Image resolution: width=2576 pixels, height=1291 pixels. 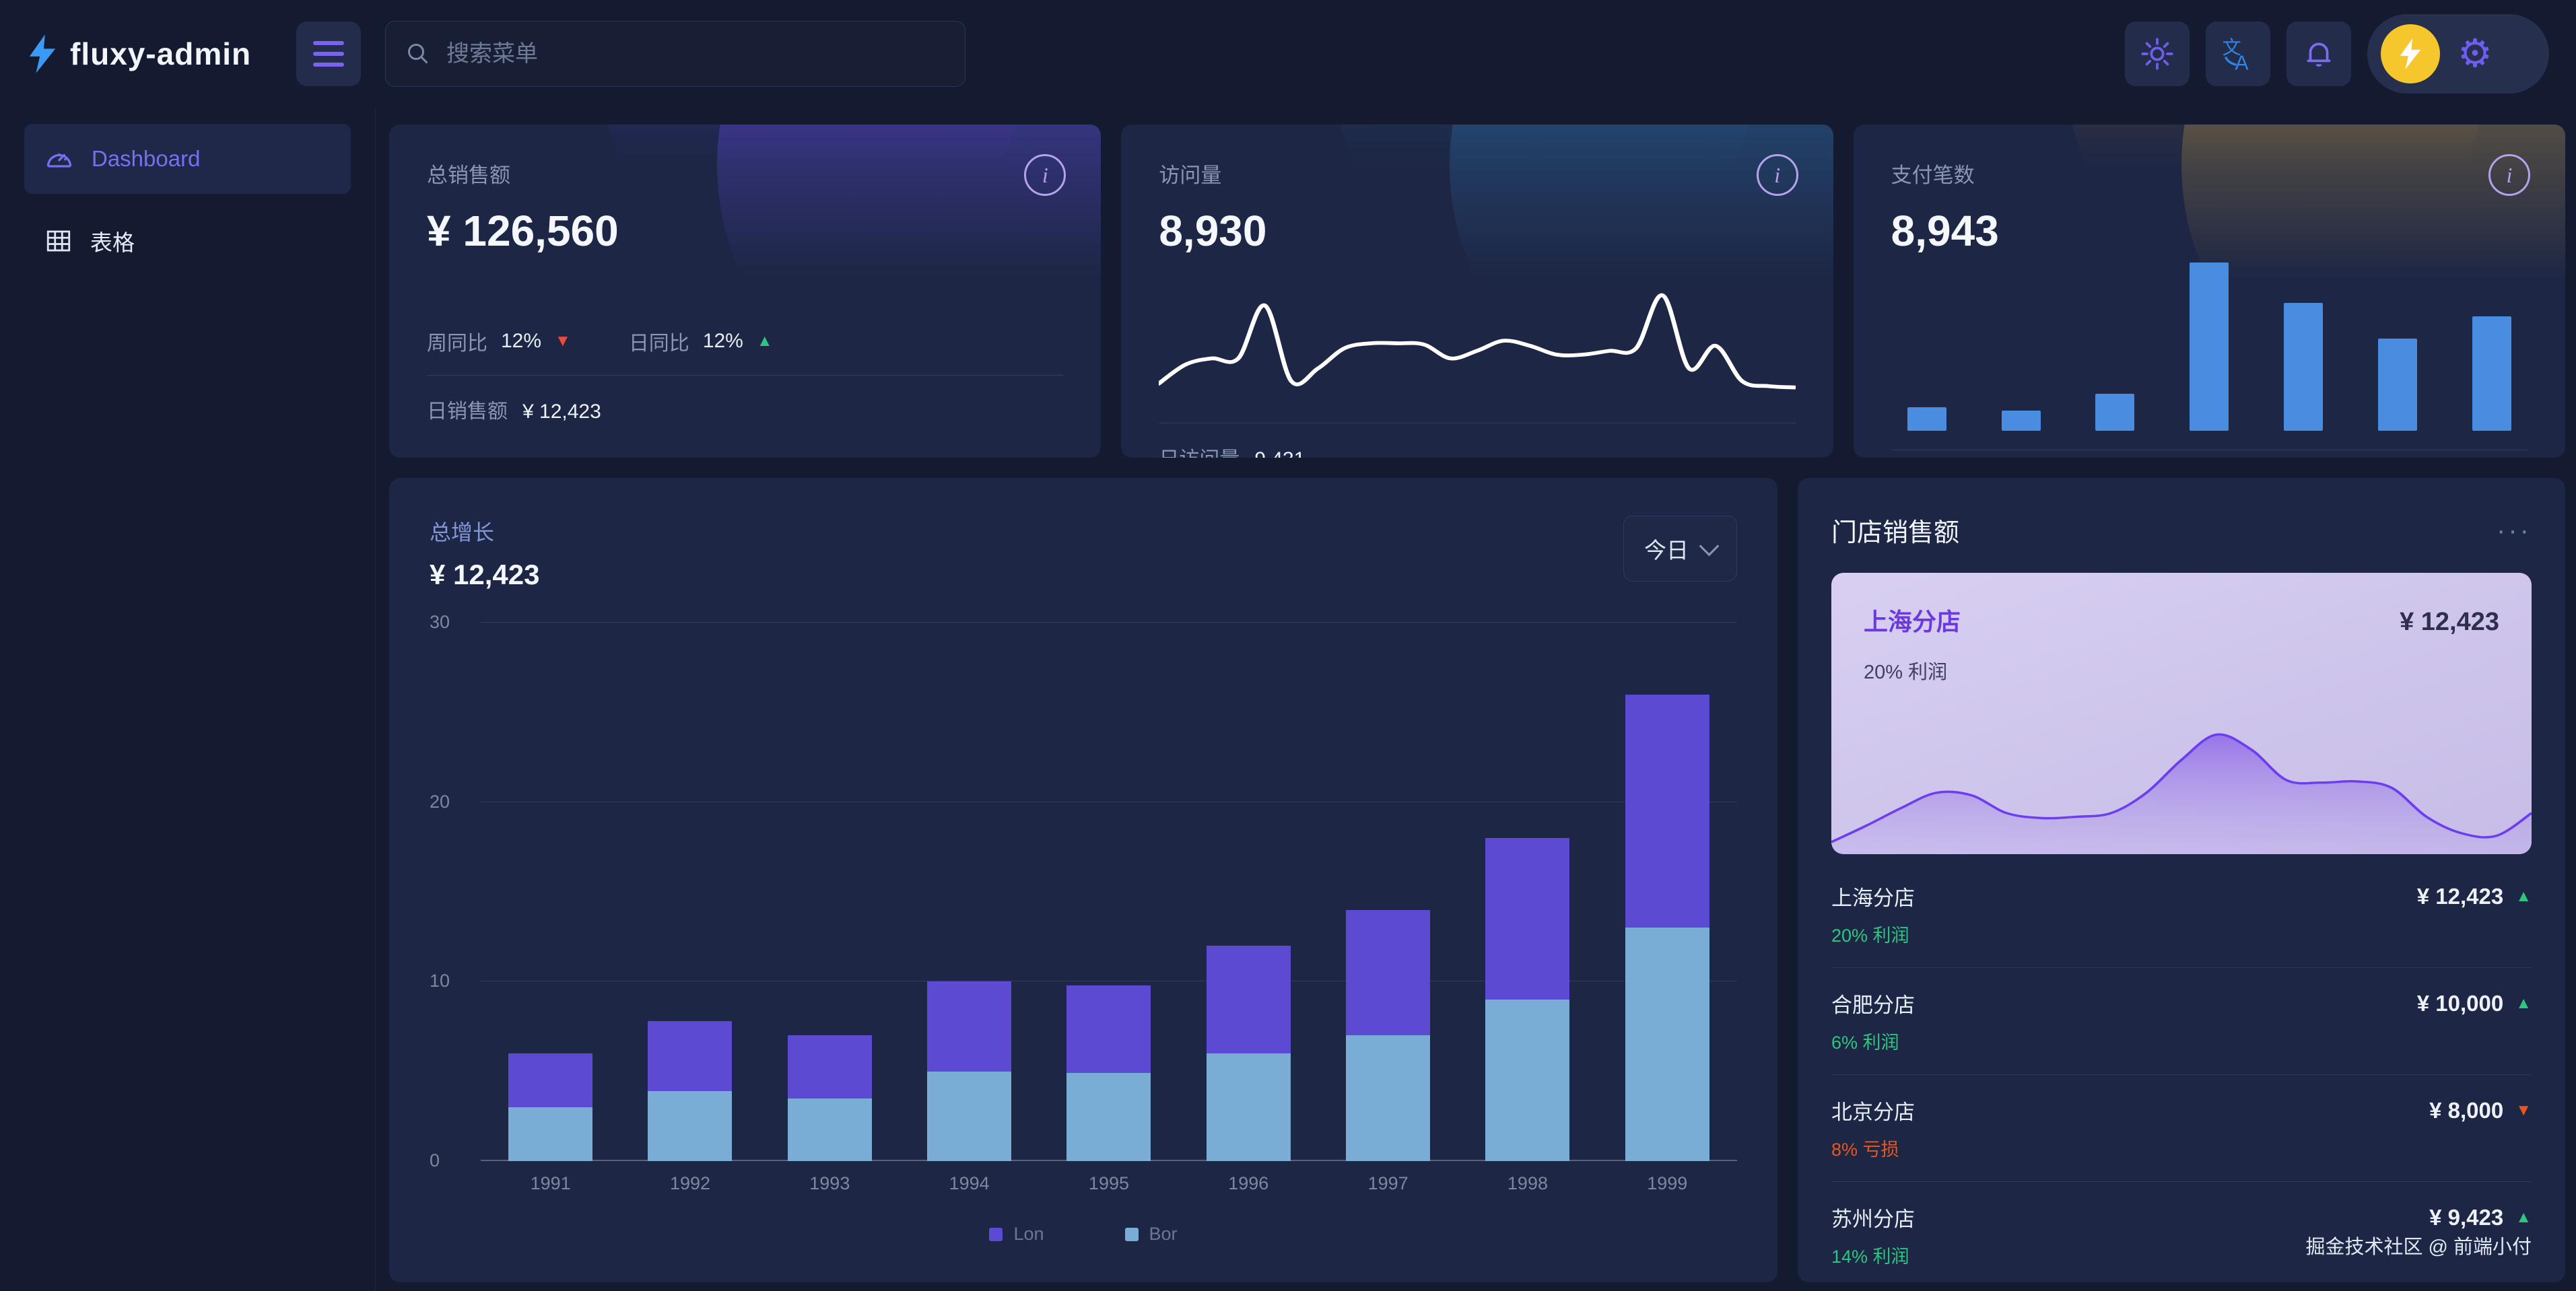 I want to click on legend-swatch, so click(x=1131, y=1234).